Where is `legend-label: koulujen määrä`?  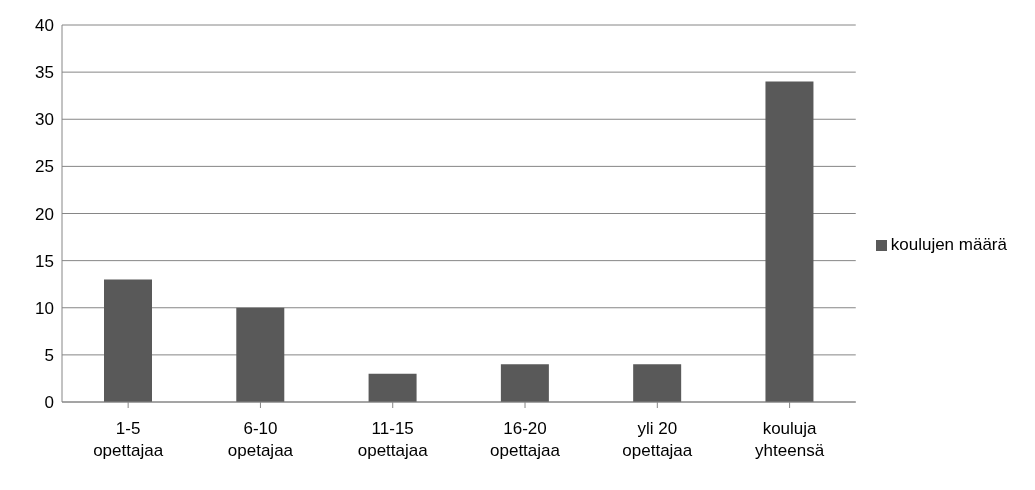 legend-label: koulujen määrä is located at coordinates (948, 244).